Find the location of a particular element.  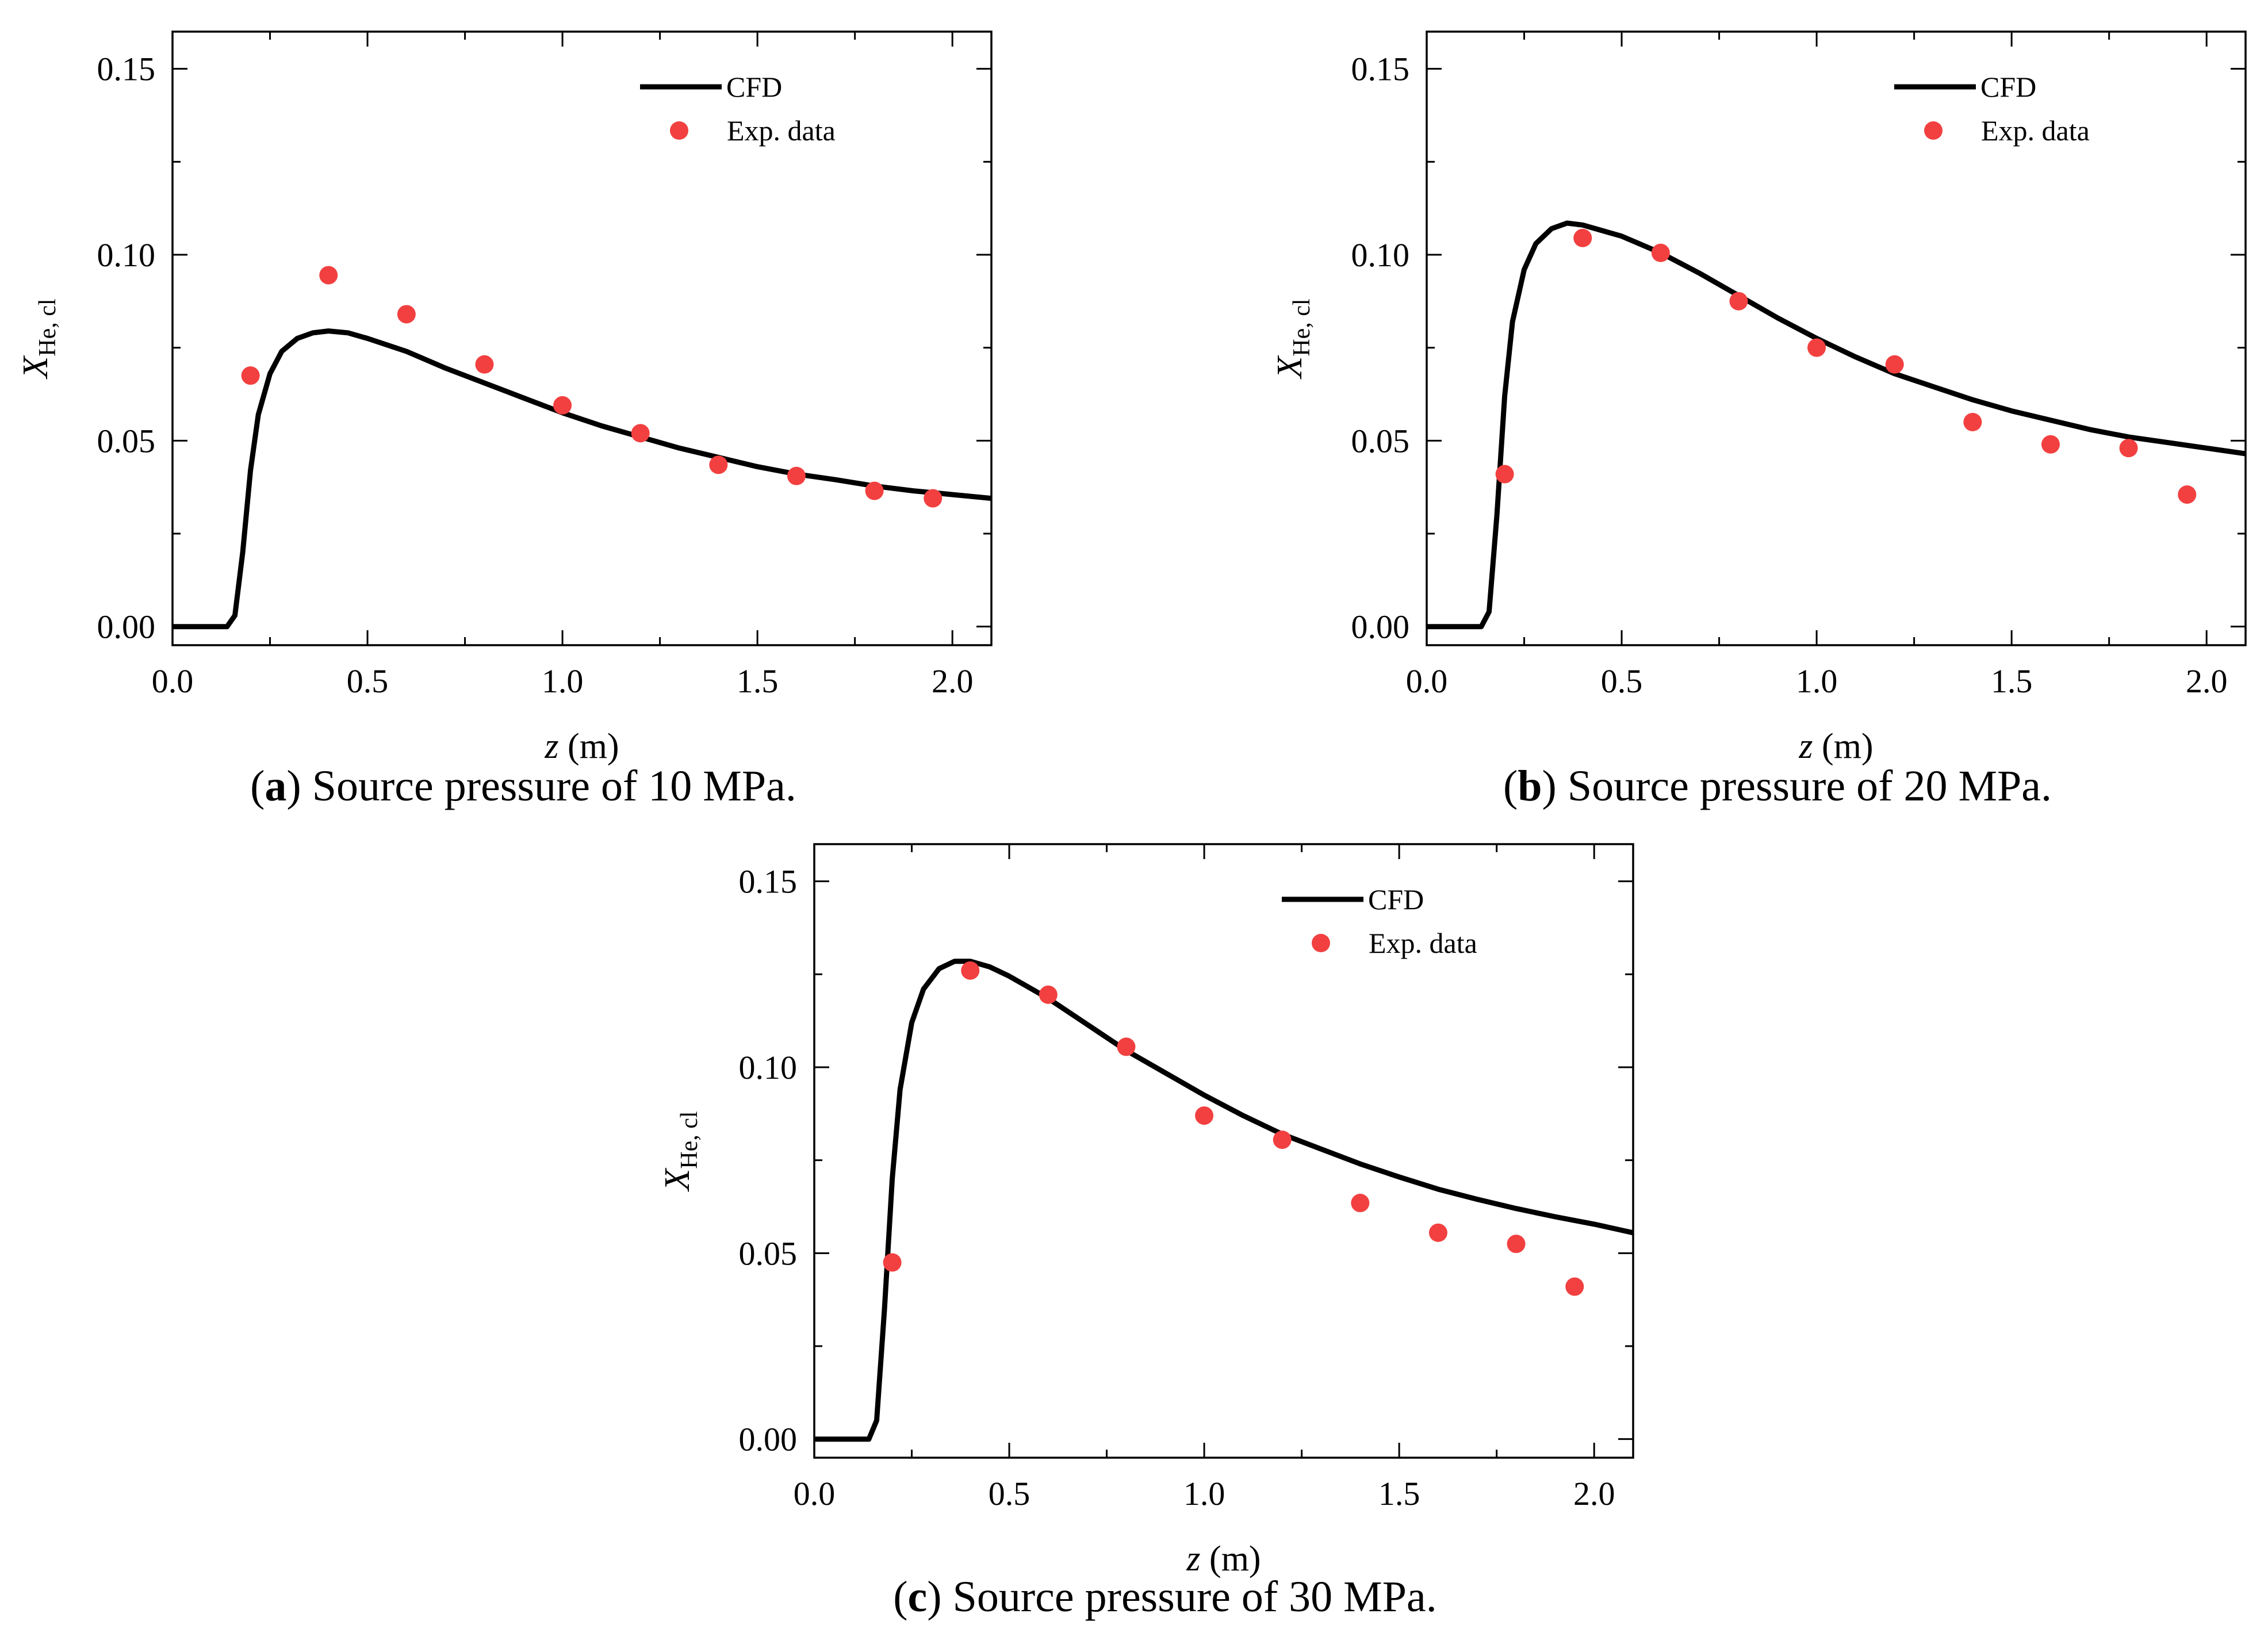

x-axis-unit: (m) is located at coordinates (589, 746).